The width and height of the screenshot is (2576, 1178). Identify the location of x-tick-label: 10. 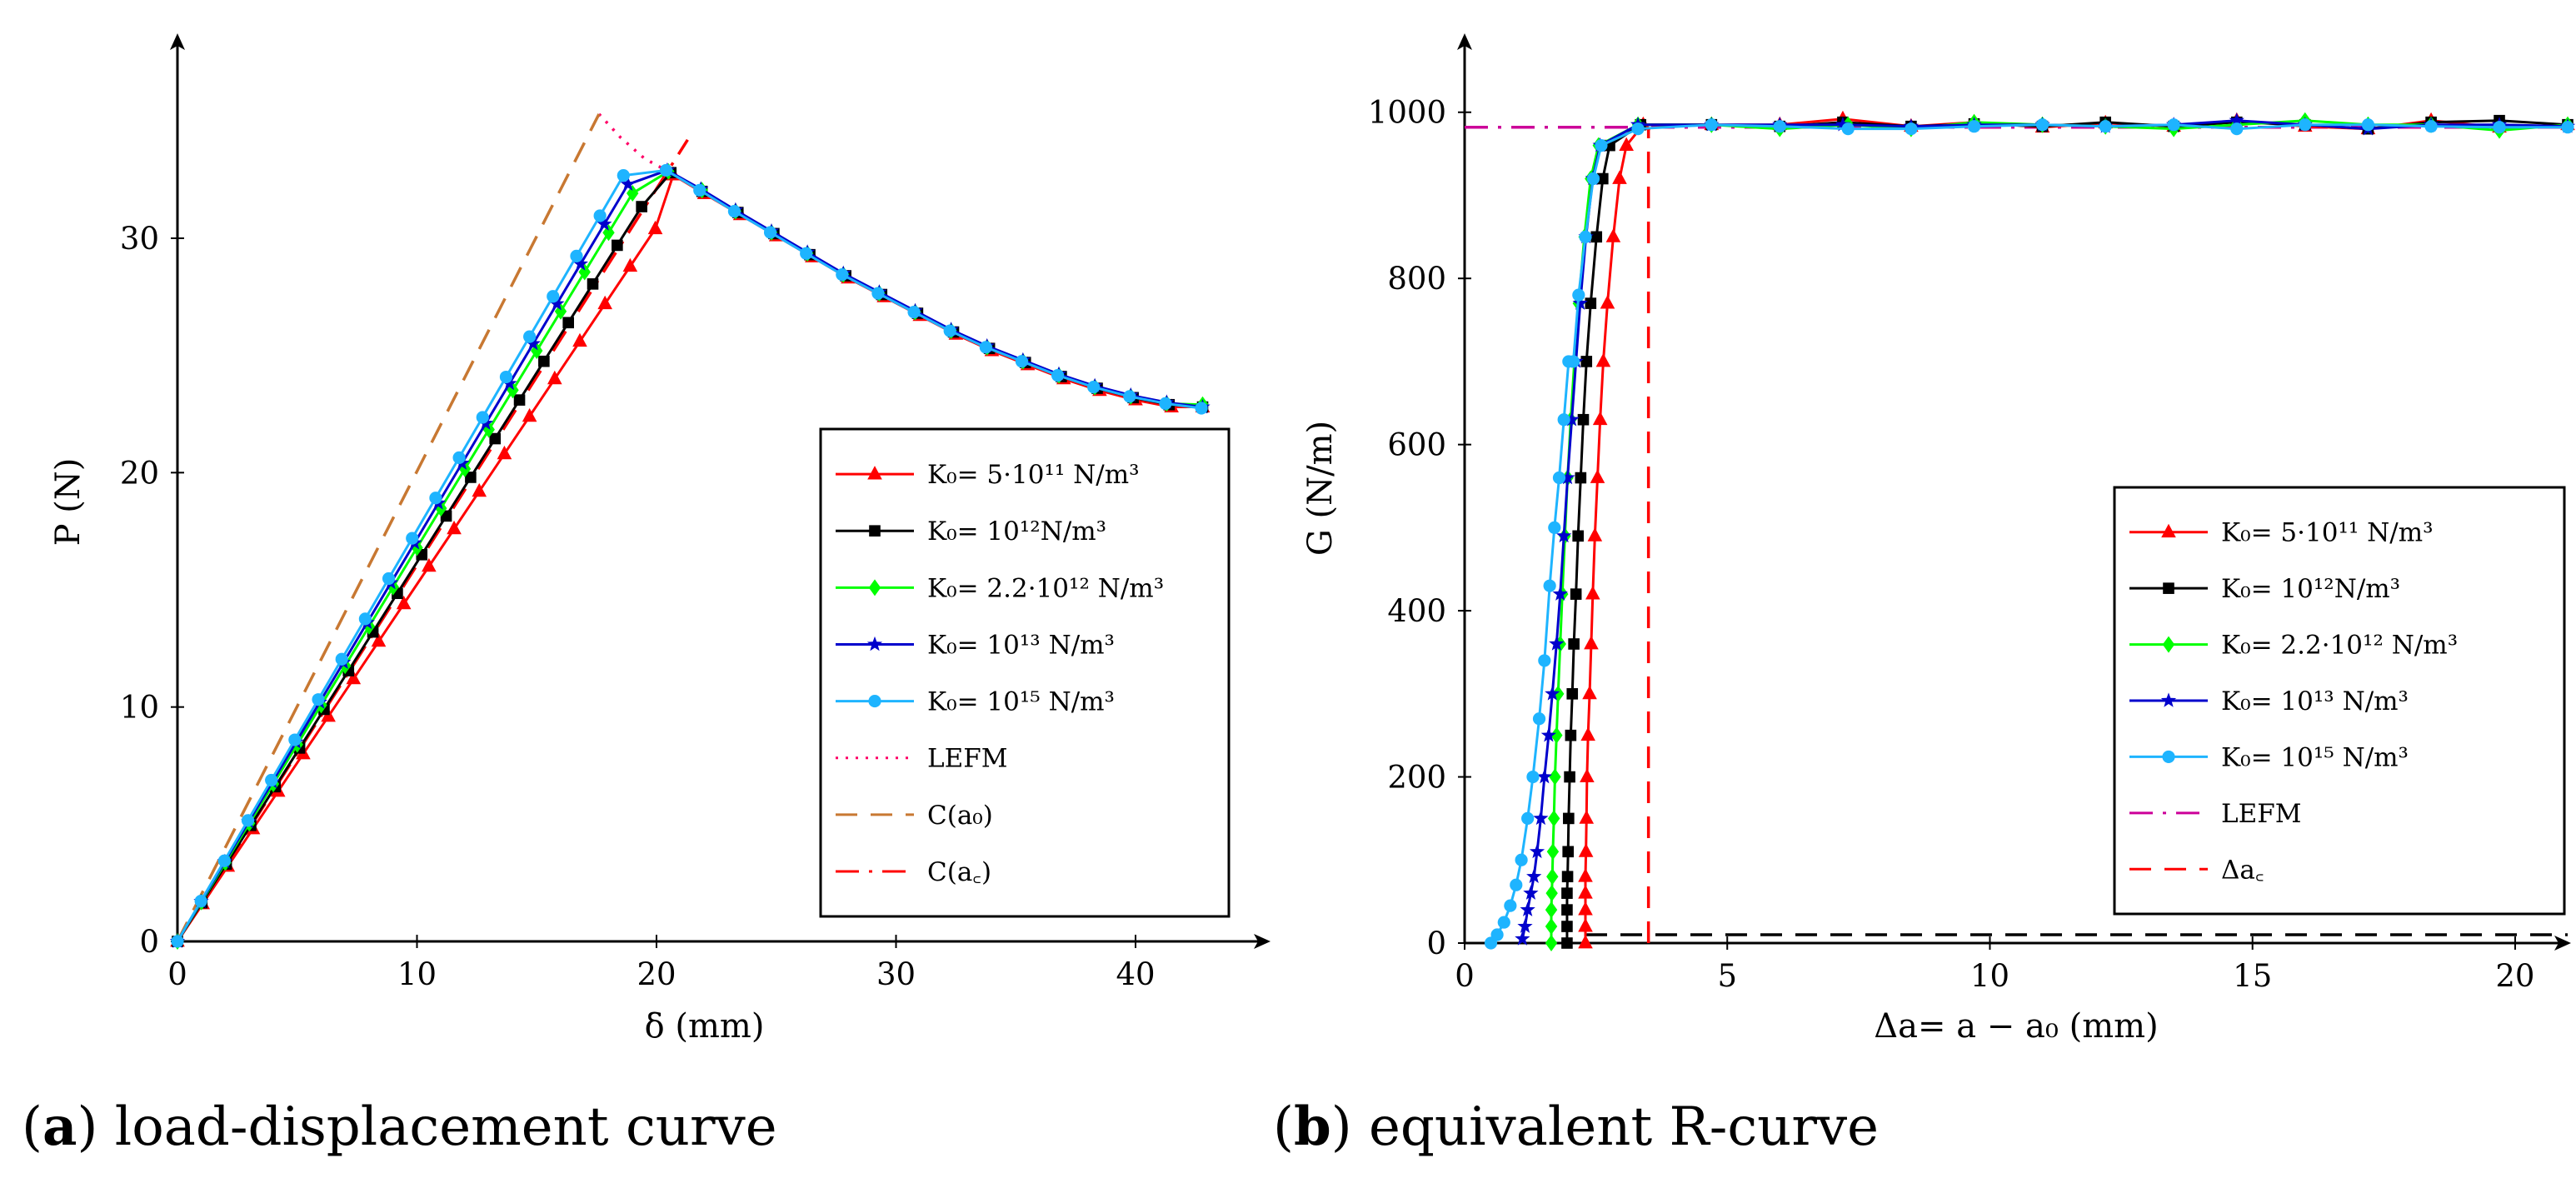
(1989, 976).